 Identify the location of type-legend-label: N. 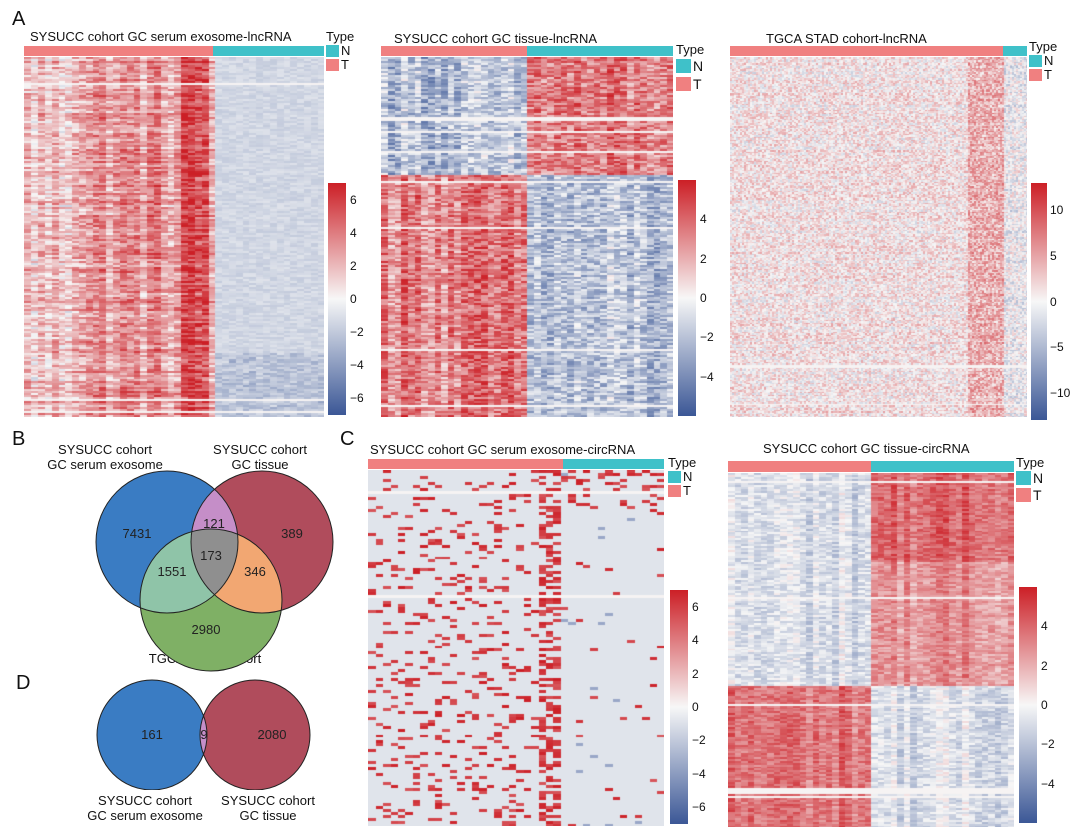
(346, 50).